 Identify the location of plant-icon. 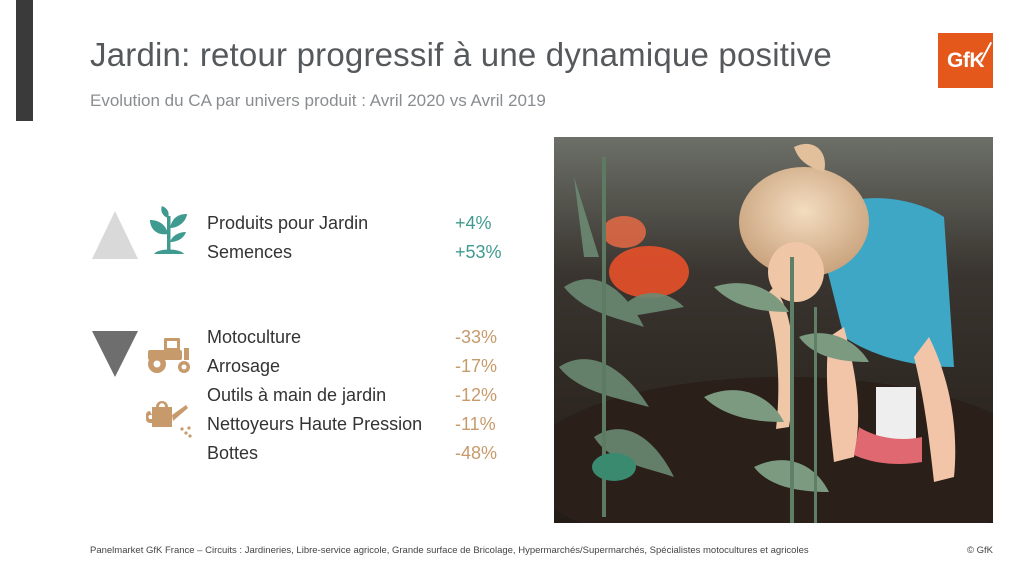
(168, 230).